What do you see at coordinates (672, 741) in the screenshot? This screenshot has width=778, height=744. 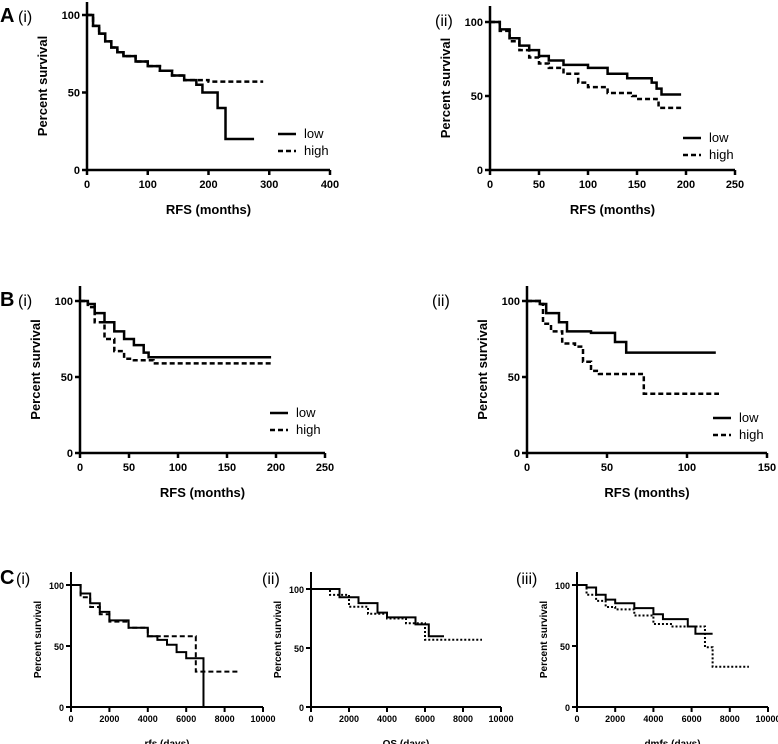 I see `x-axis-title: dmfs (days)` at bounding box center [672, 741].